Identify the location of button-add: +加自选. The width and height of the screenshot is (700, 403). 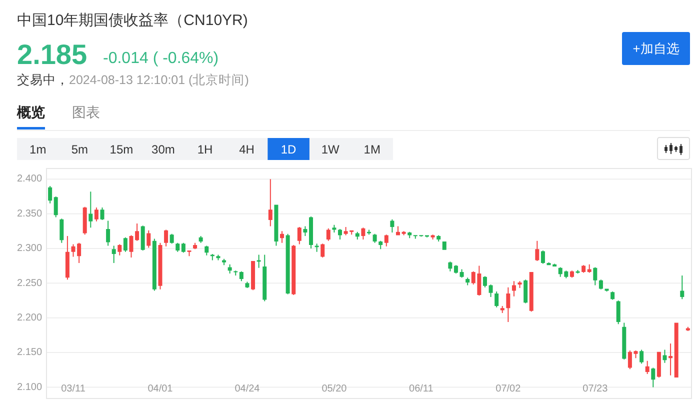
(656, 48).